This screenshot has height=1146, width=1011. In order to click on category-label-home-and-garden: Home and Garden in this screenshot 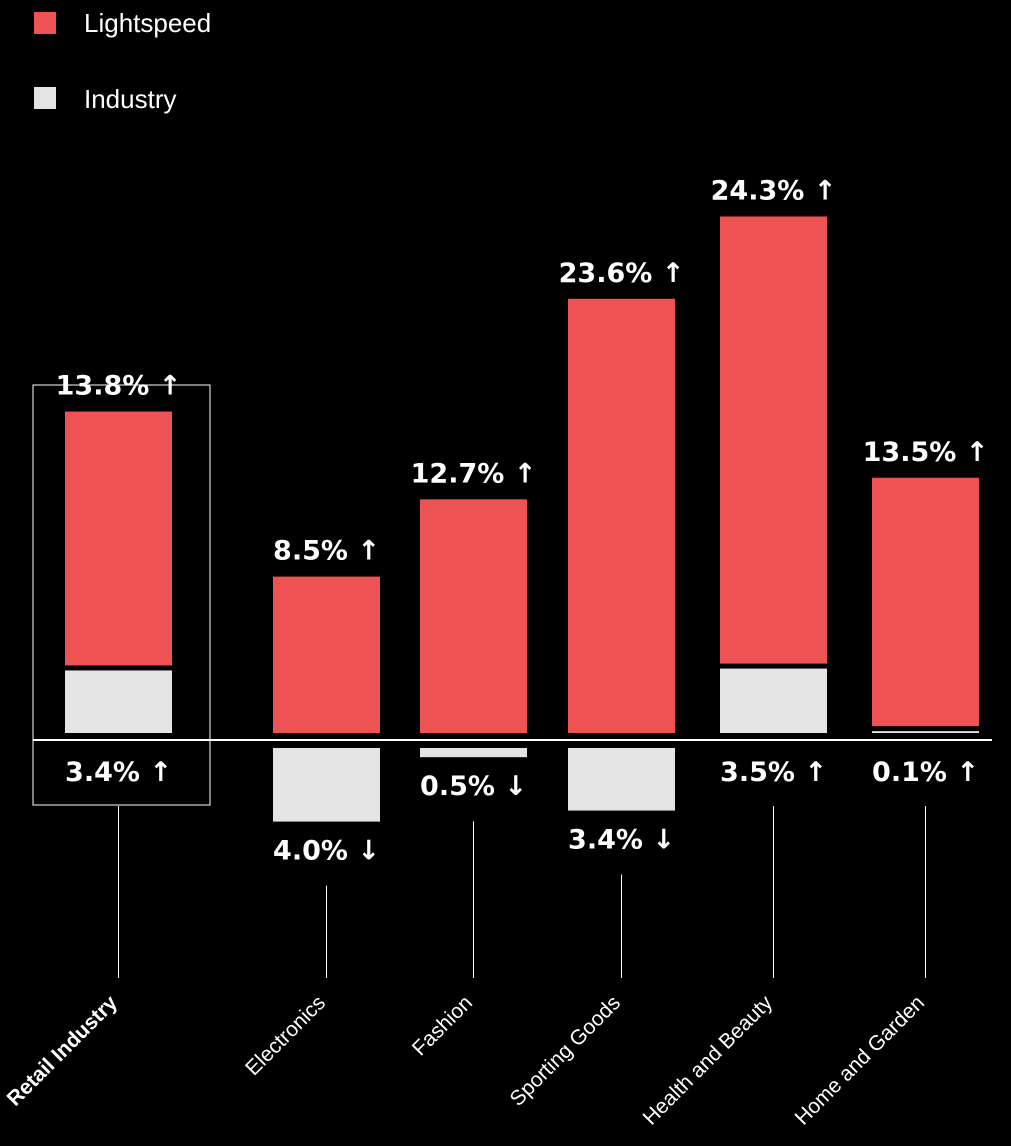, I will do `click(860, 1060)`.